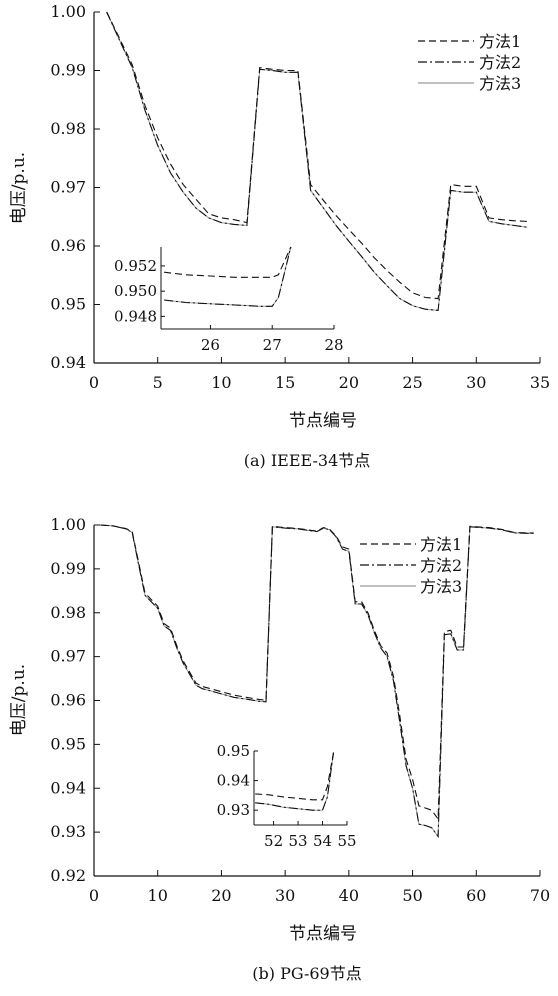 The image size is (558, 996). What do you see at coordinates (540, 895) in the screenshot?
I see `x-tick-label: 70` at bounding box center [540, 895].